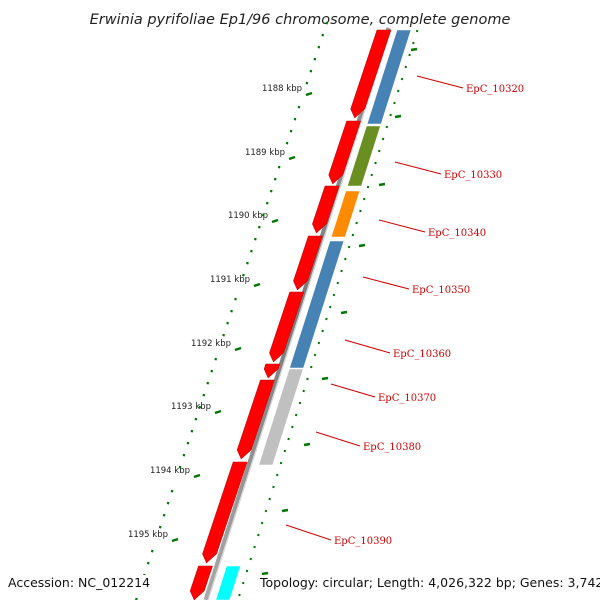  I want to click on cog-block-olive, so click(363, 156).